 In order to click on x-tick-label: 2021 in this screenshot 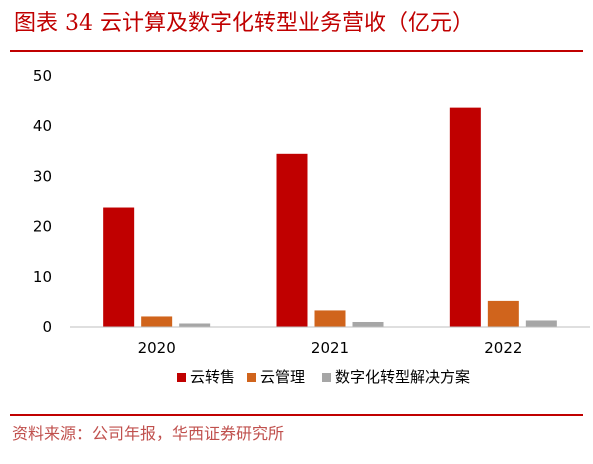, I will do `click(330, 348)`.